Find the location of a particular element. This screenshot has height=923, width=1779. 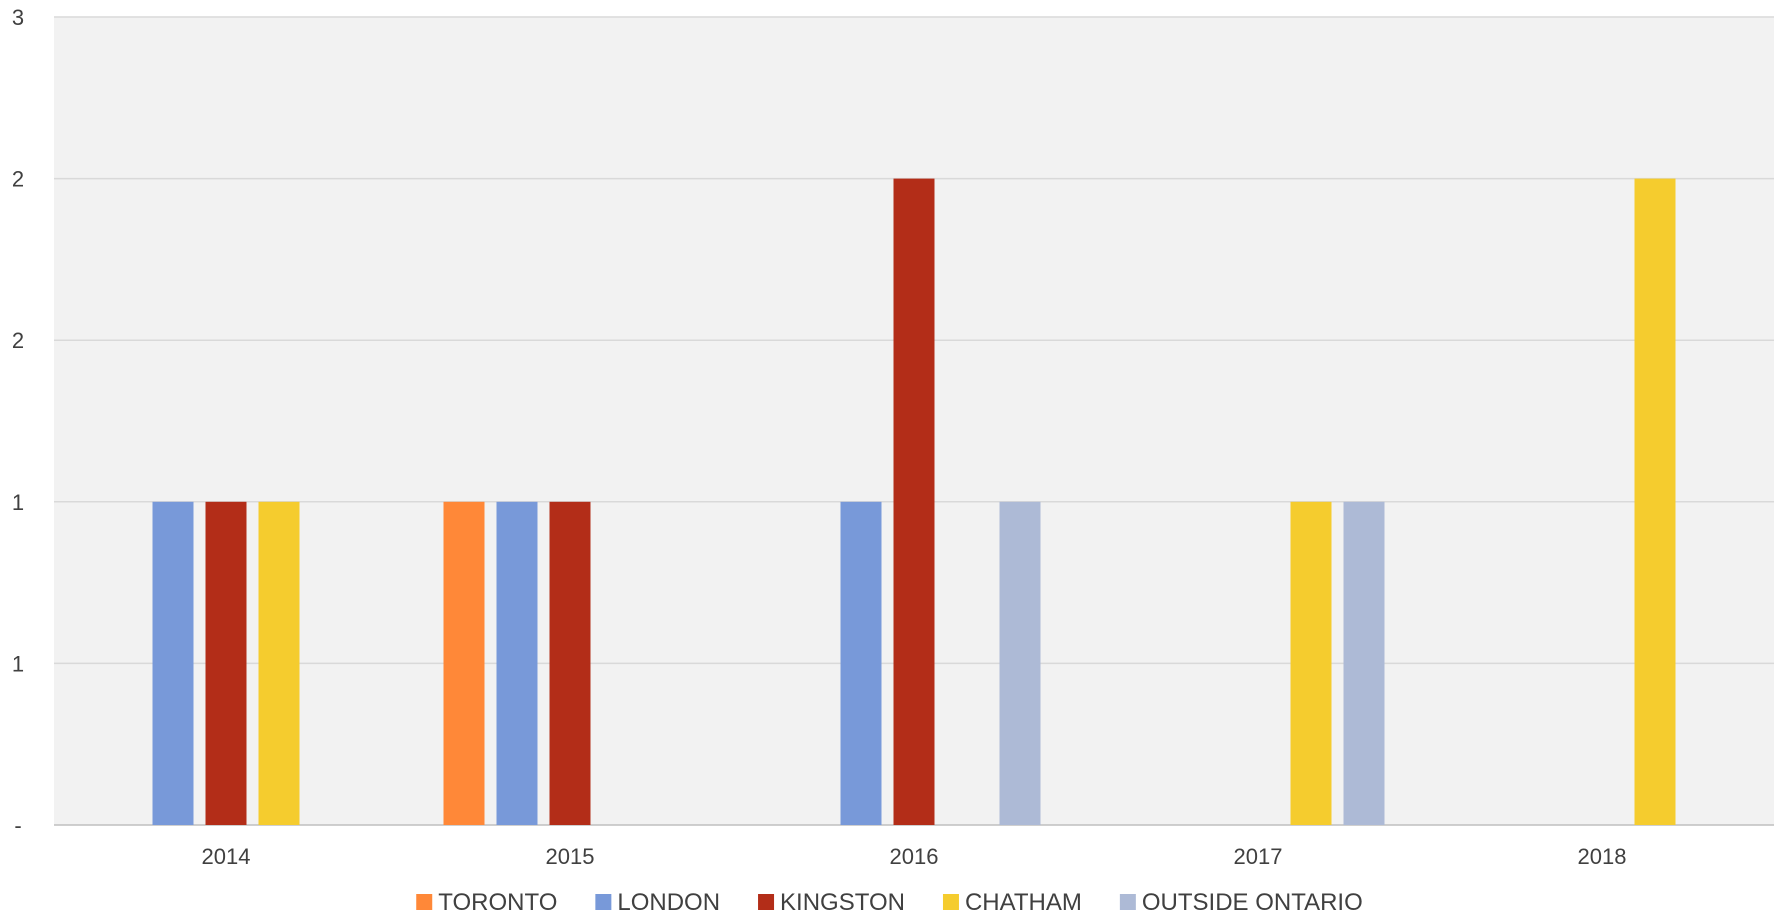

bar-outside-ontario-2016 is located at coordinates (1020, 663).